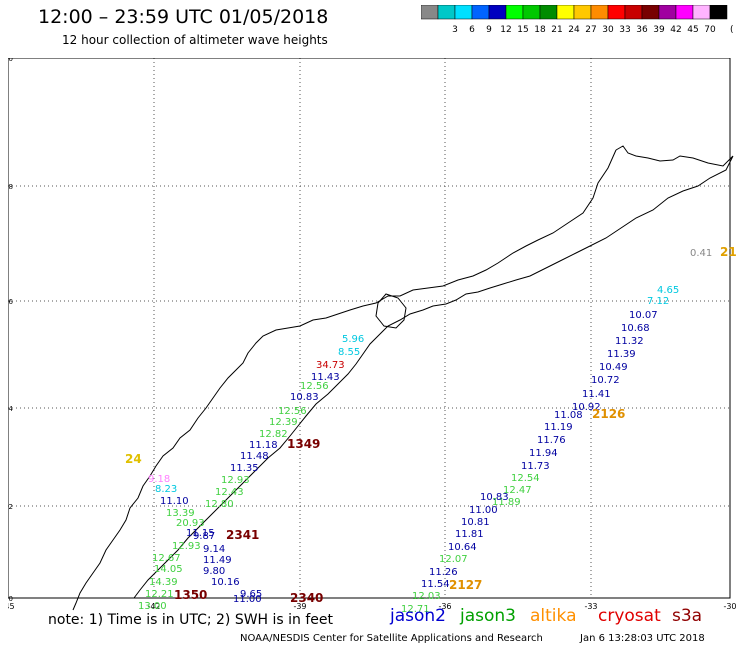 This screenshot has height=650, width=740. I want to click on wave-height-reading: 12.80, so click(219, 504).